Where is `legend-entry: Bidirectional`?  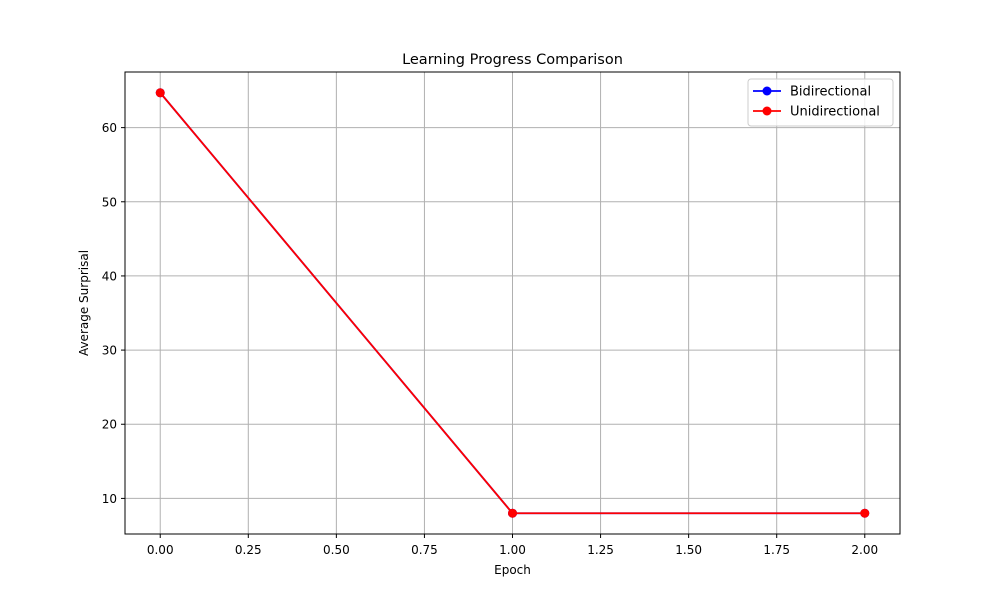
legend-entry: Bidirectional is located at coordinates (812, 92).